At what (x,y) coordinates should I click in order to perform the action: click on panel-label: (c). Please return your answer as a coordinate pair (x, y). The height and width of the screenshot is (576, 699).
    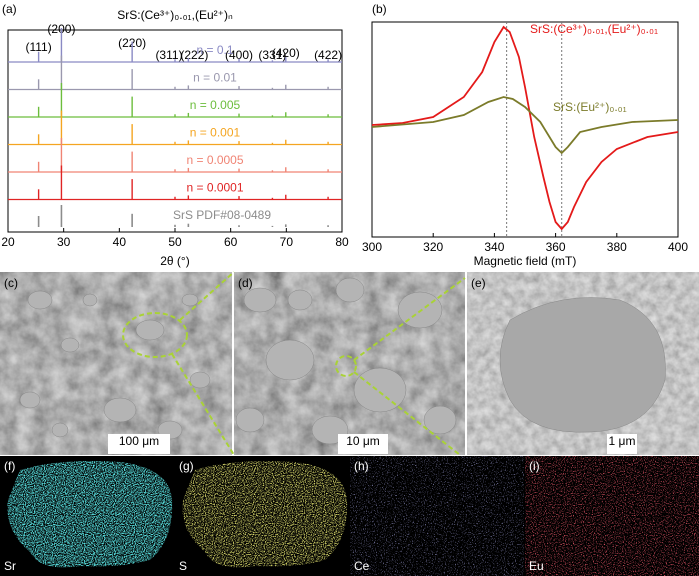
    Looking at the image, I should click on (11, 283).